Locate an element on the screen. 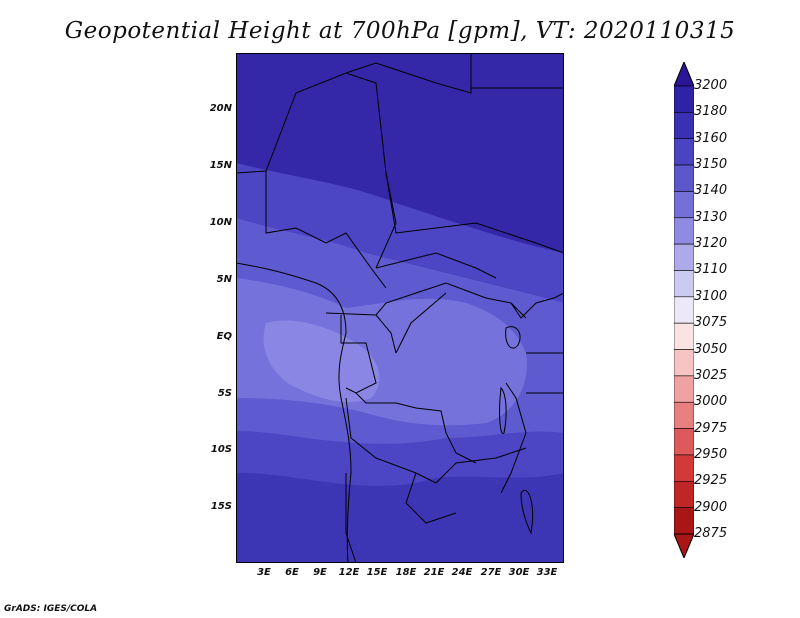  colorbar-level-label: 3050 is located at coordinates (711, 349).